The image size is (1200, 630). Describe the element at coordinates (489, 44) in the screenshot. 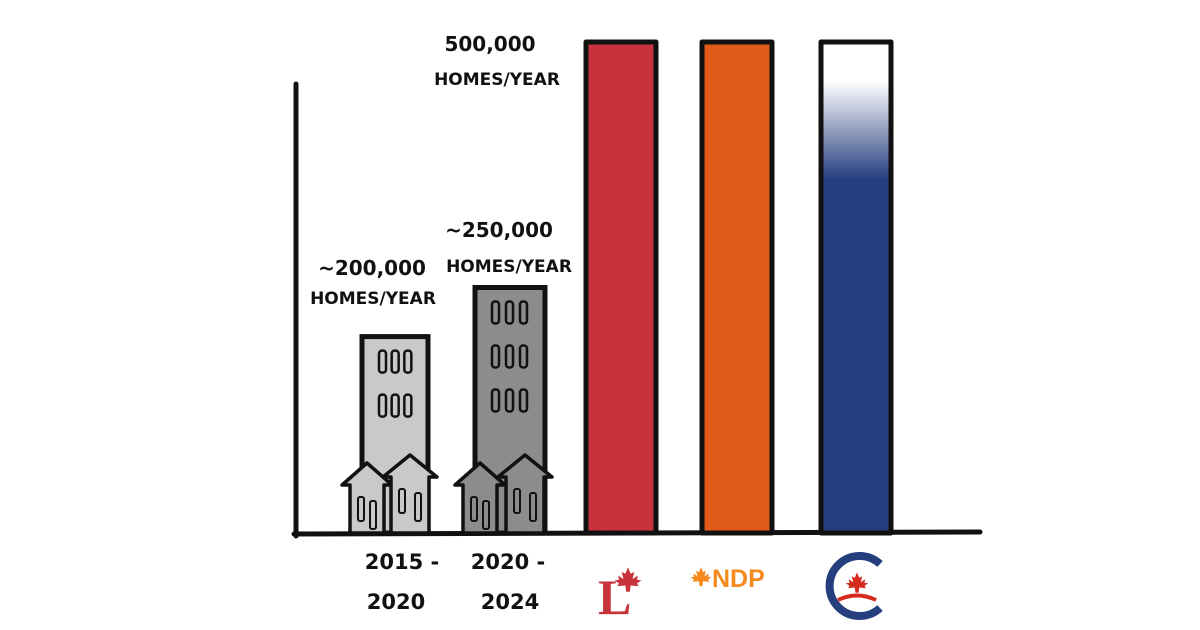

I see `annotation-liberal-line1: 500,000` at that location.